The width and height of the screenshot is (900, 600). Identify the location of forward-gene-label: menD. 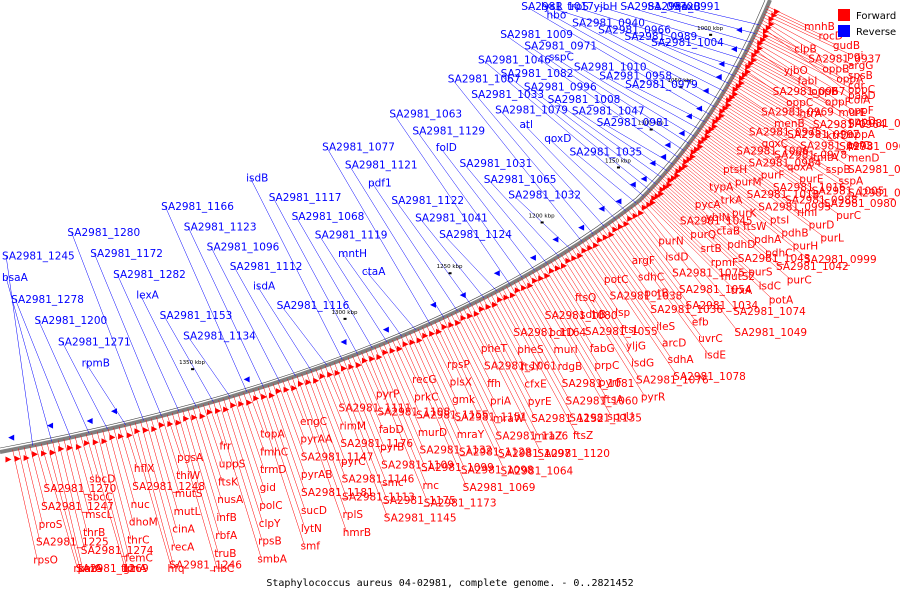
(863, 159).